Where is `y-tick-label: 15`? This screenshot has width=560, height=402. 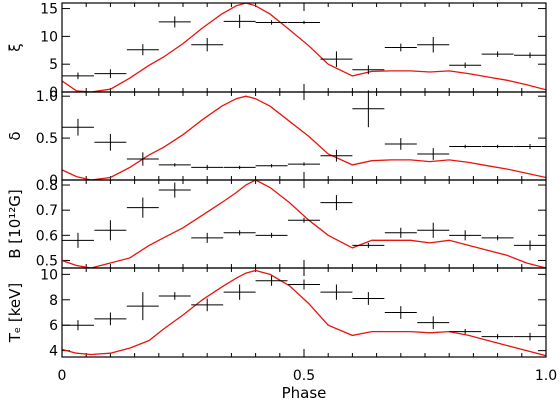 y-tick-label: 15 is located at coordinates (49, 10).